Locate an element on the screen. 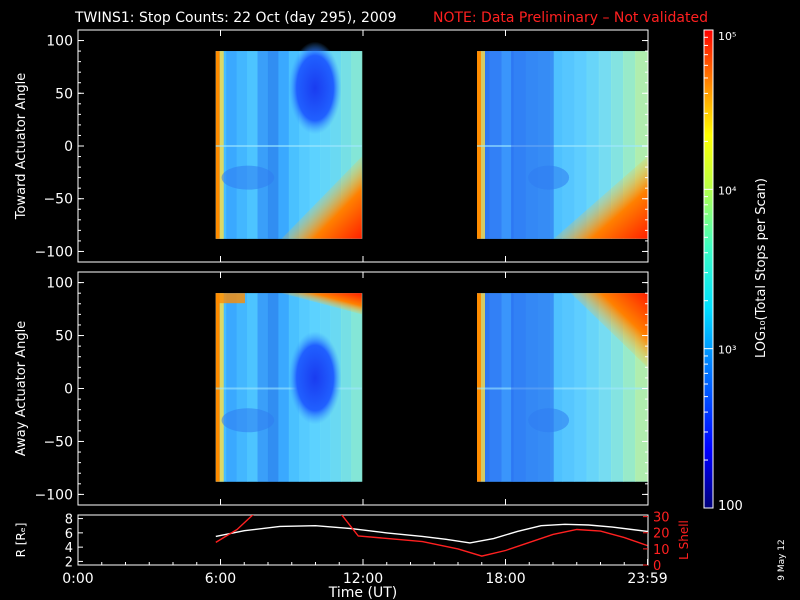  y-tick-label-left: 2 is located at coordinates (69, 562).